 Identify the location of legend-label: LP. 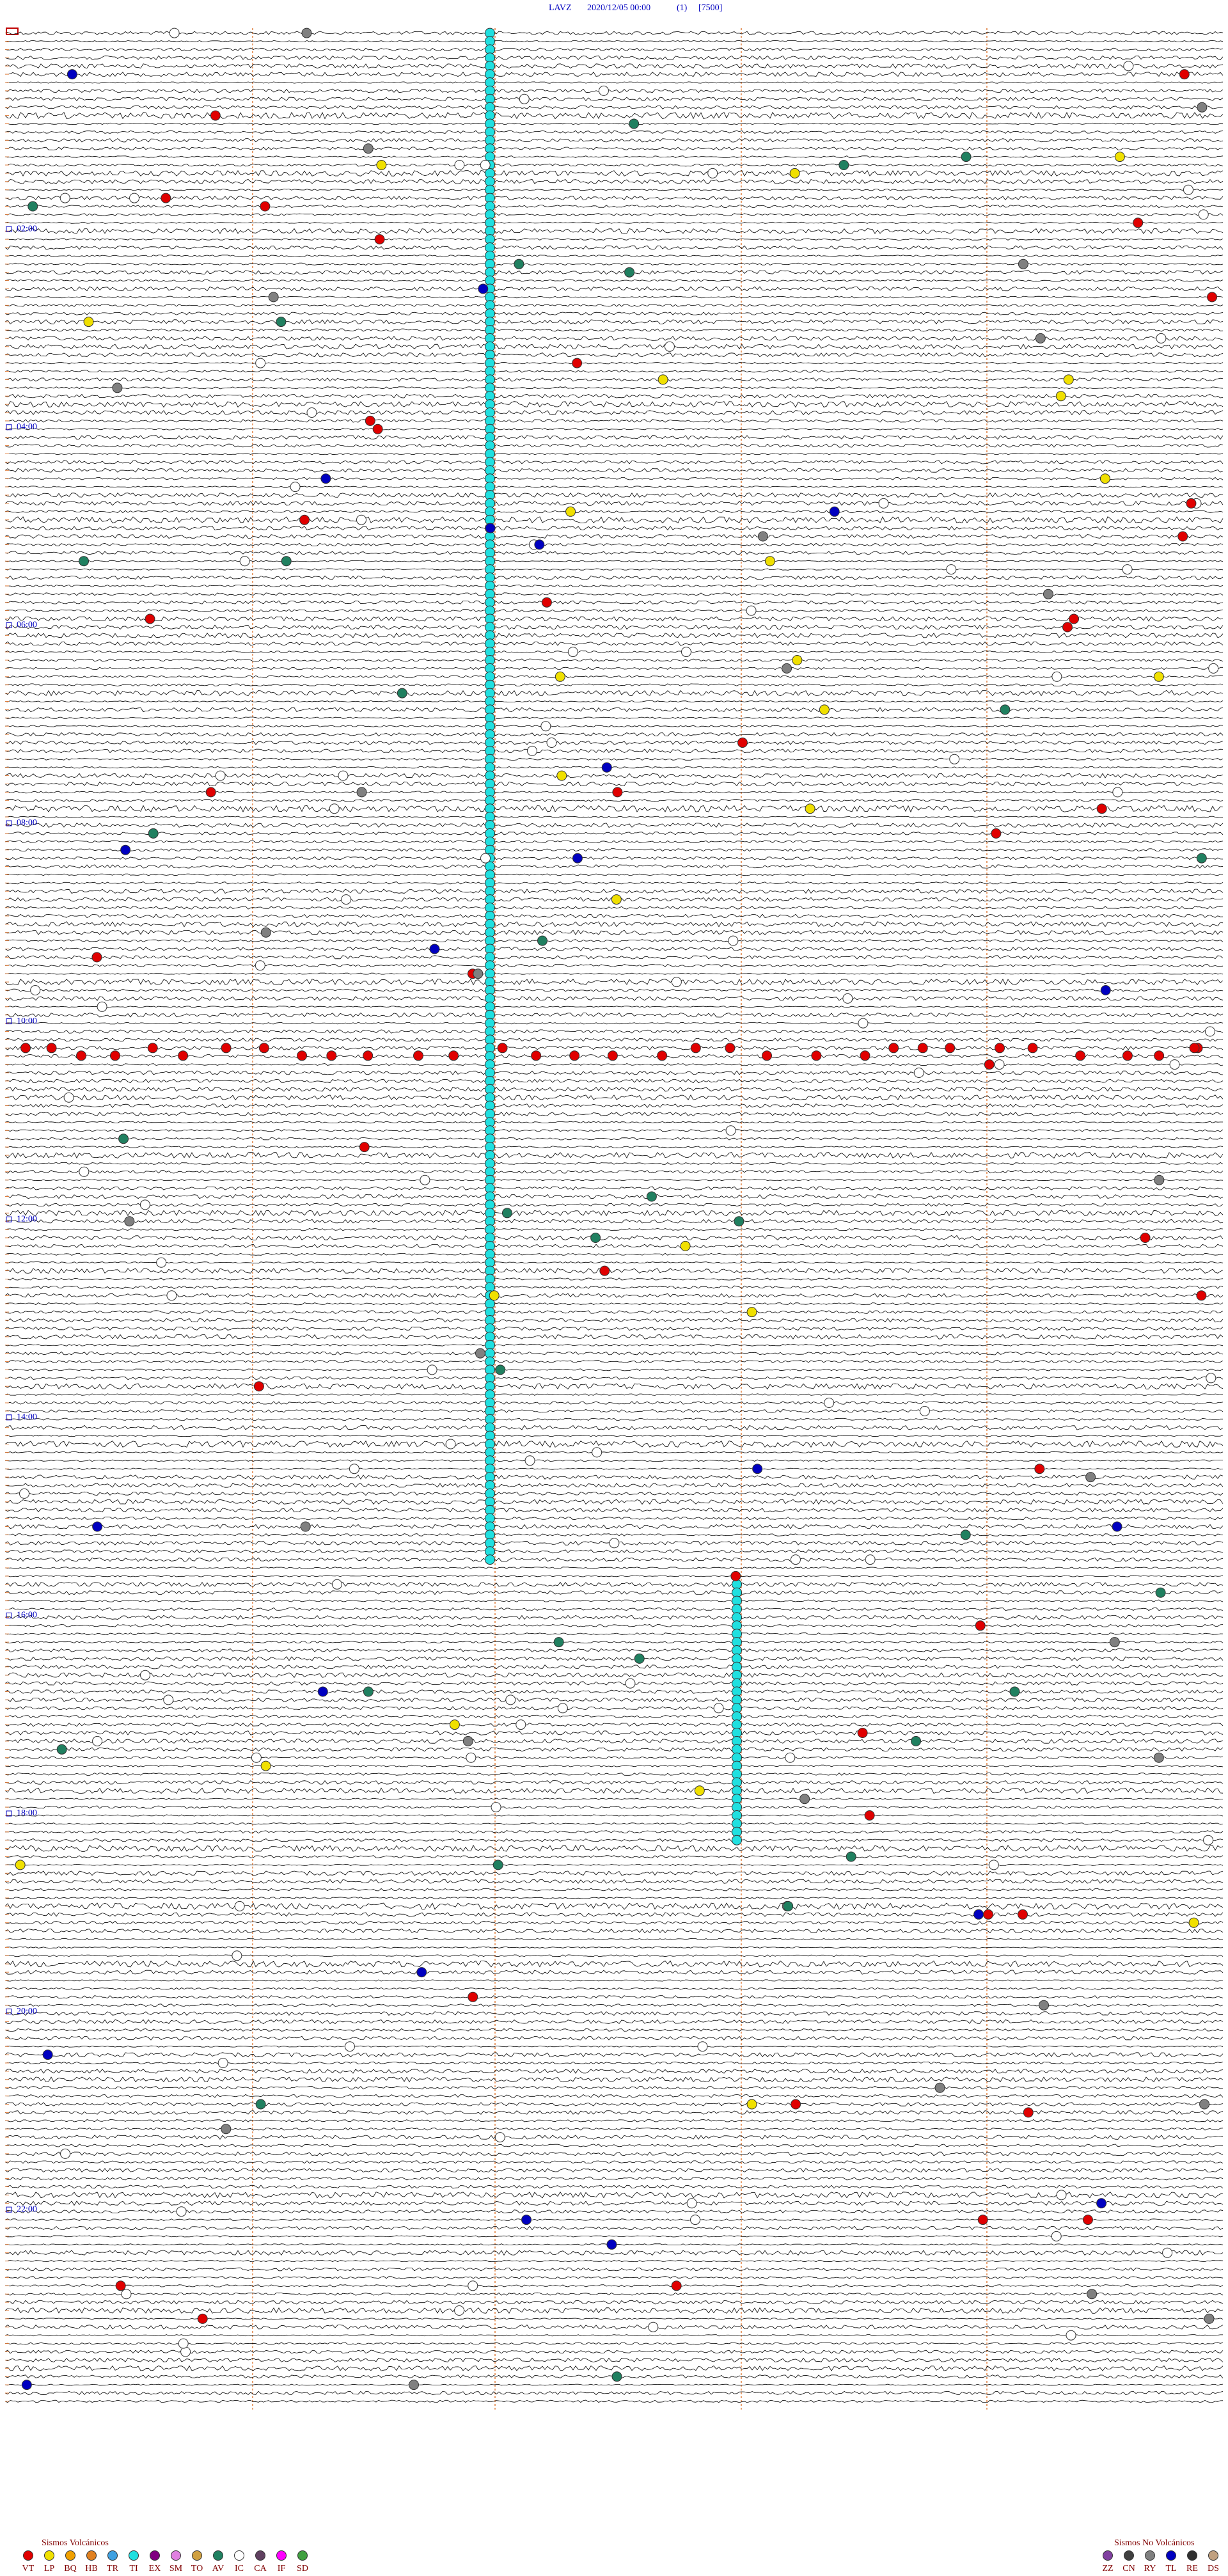
(49, 2568).